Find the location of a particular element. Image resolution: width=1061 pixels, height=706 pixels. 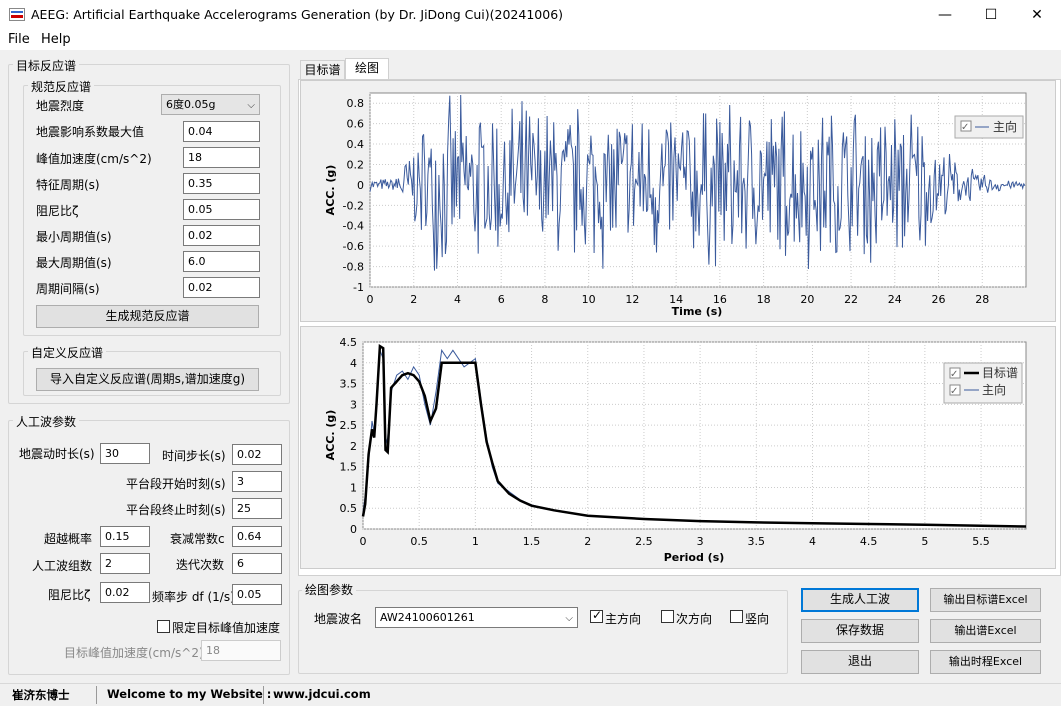

iteration-label: 迭代次数 is located at coordinates (200, 565).